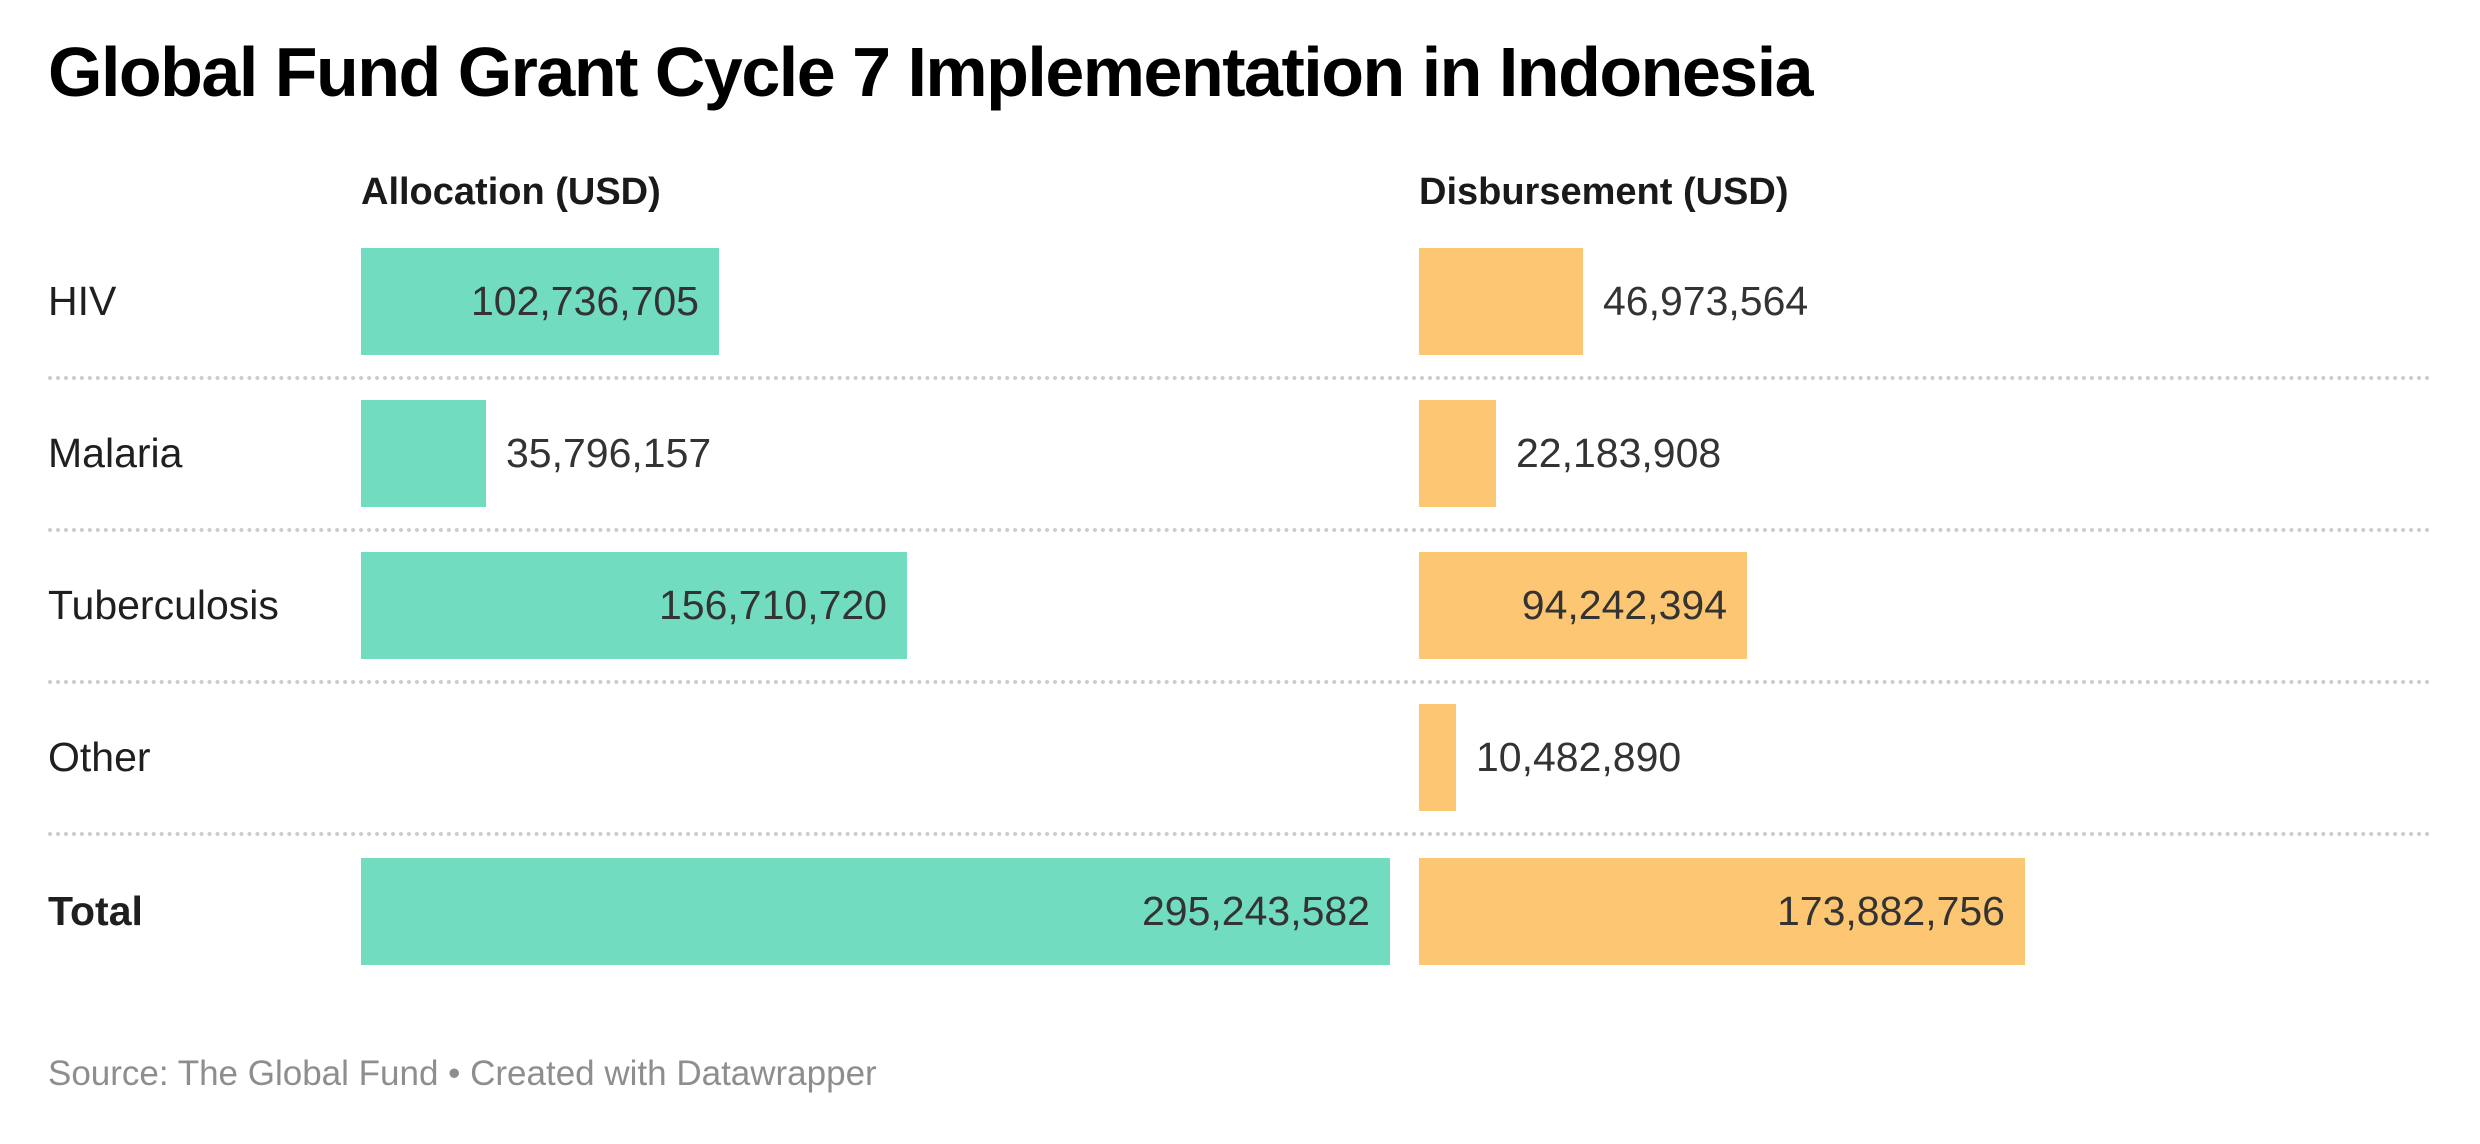 This screenshot has height=1144, width=2480. I want to click on row-label: Malaria, so click(115, 452).